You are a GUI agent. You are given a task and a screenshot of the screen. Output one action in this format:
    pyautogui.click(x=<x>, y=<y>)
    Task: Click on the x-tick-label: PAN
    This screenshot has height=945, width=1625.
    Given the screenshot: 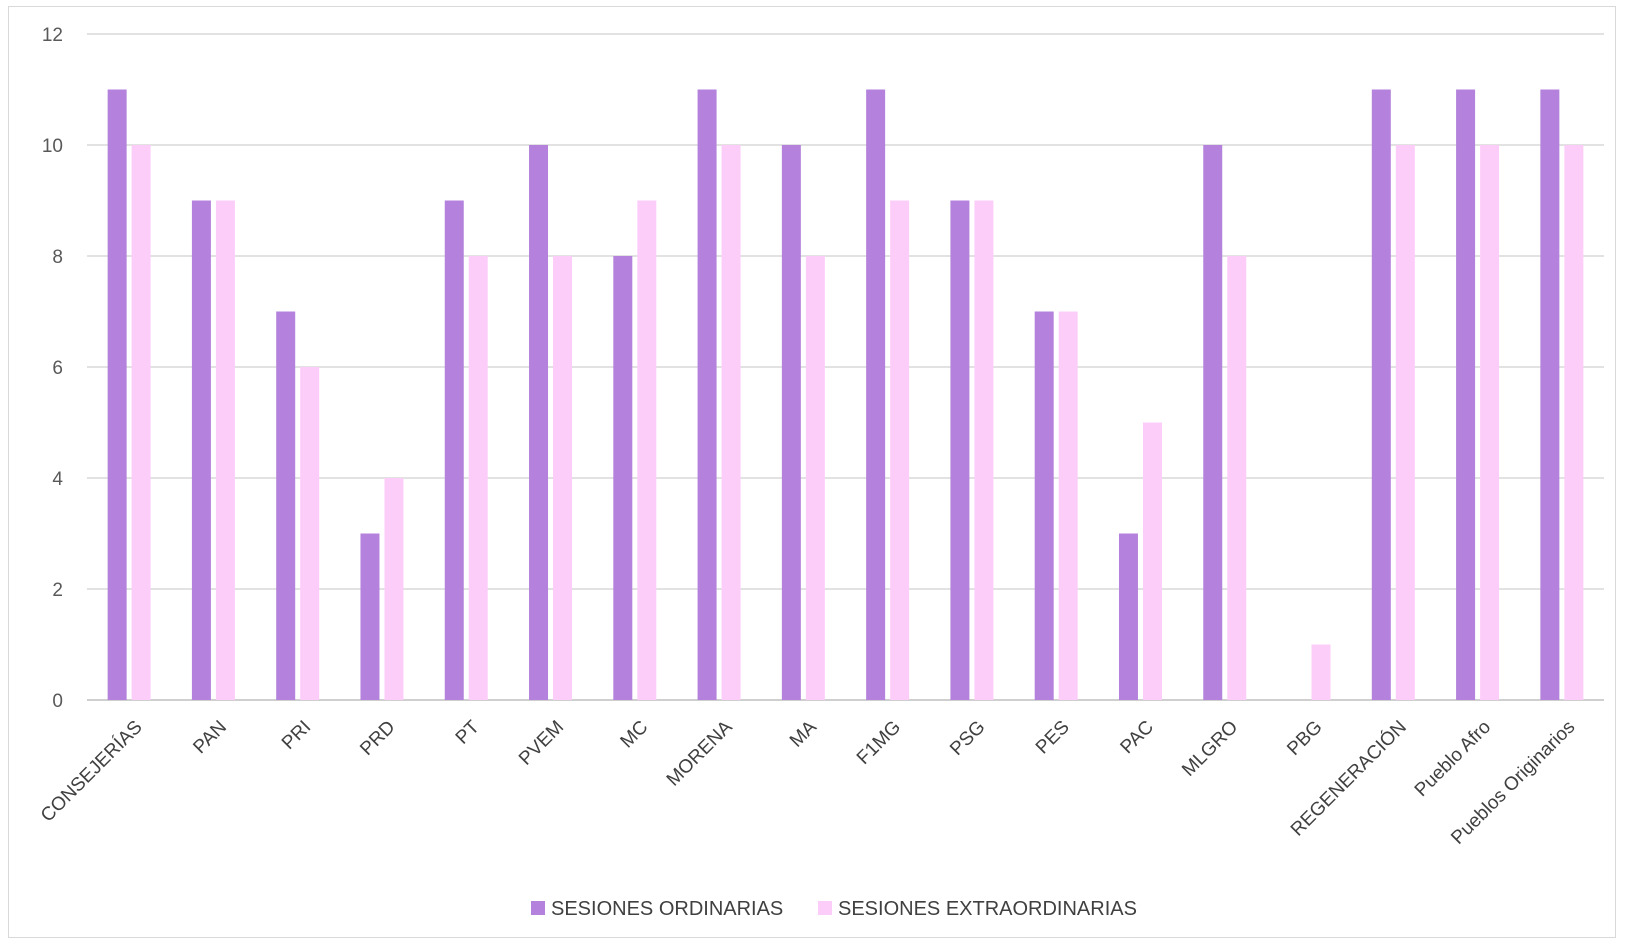 What is the action you would take?
    pyautogui.click(x=209, y=737)
    